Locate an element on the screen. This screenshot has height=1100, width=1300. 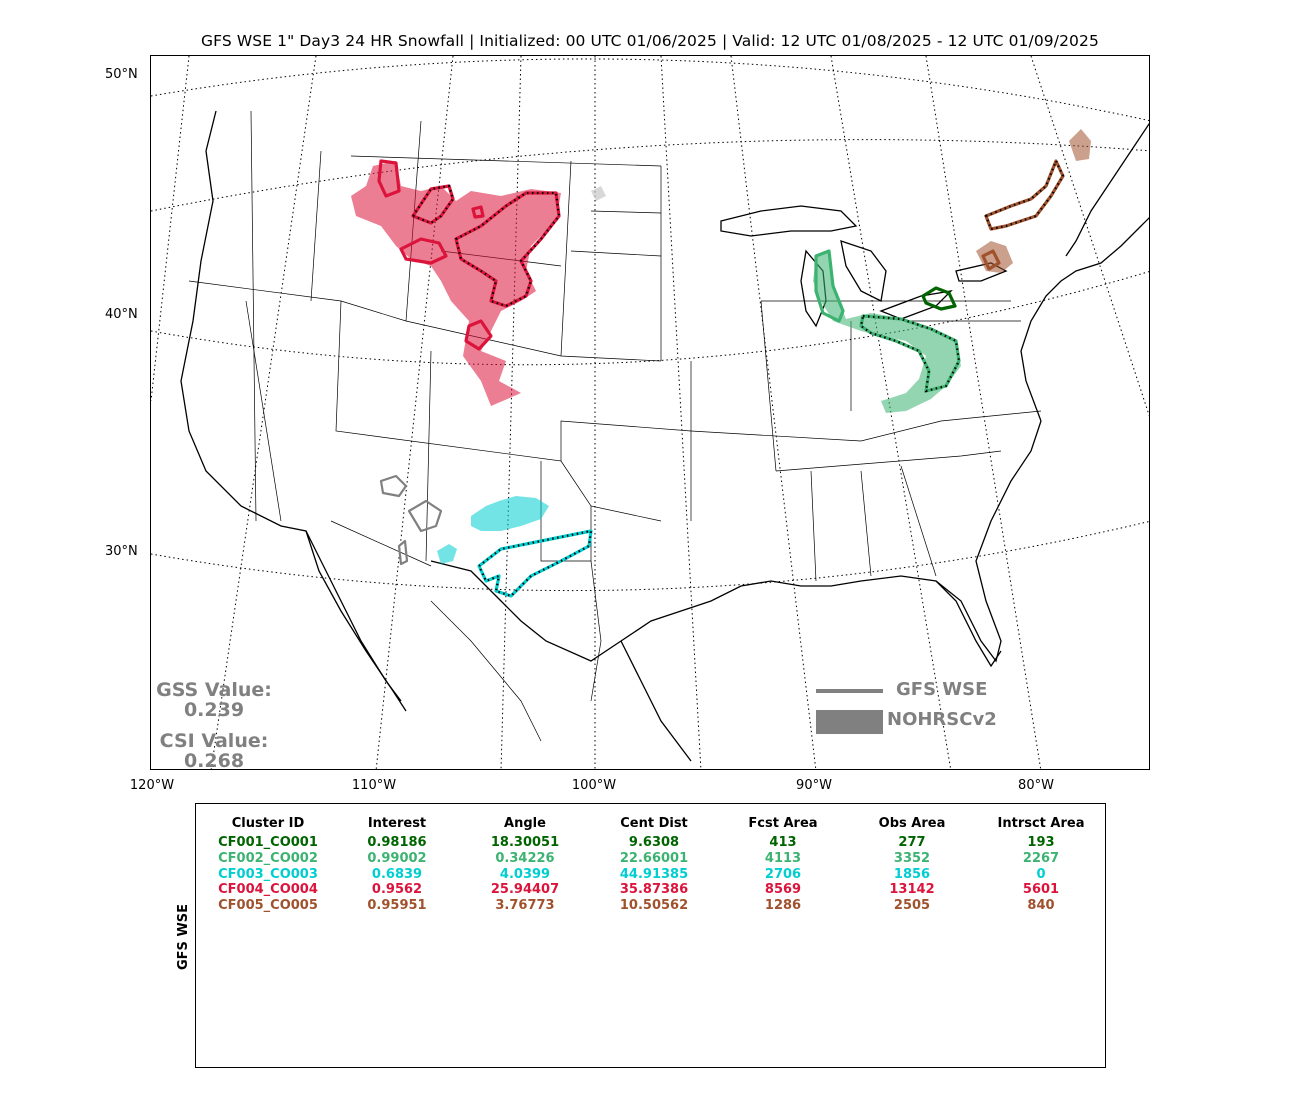
obs-fill-co003-b is located at coordinates (447, 554).